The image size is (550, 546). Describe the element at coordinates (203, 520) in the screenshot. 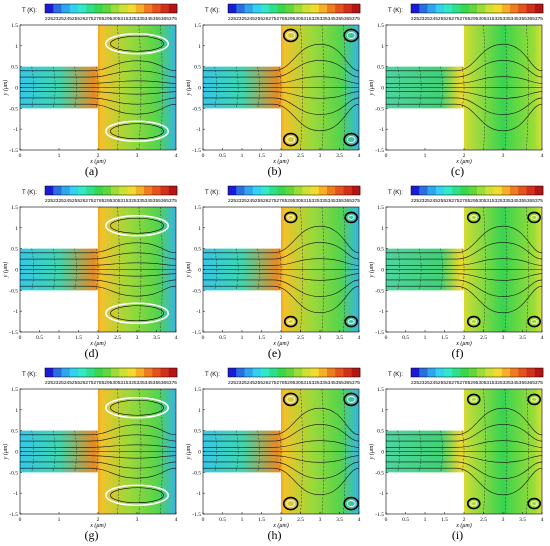

I see `x-tick-label: 0` at that location.